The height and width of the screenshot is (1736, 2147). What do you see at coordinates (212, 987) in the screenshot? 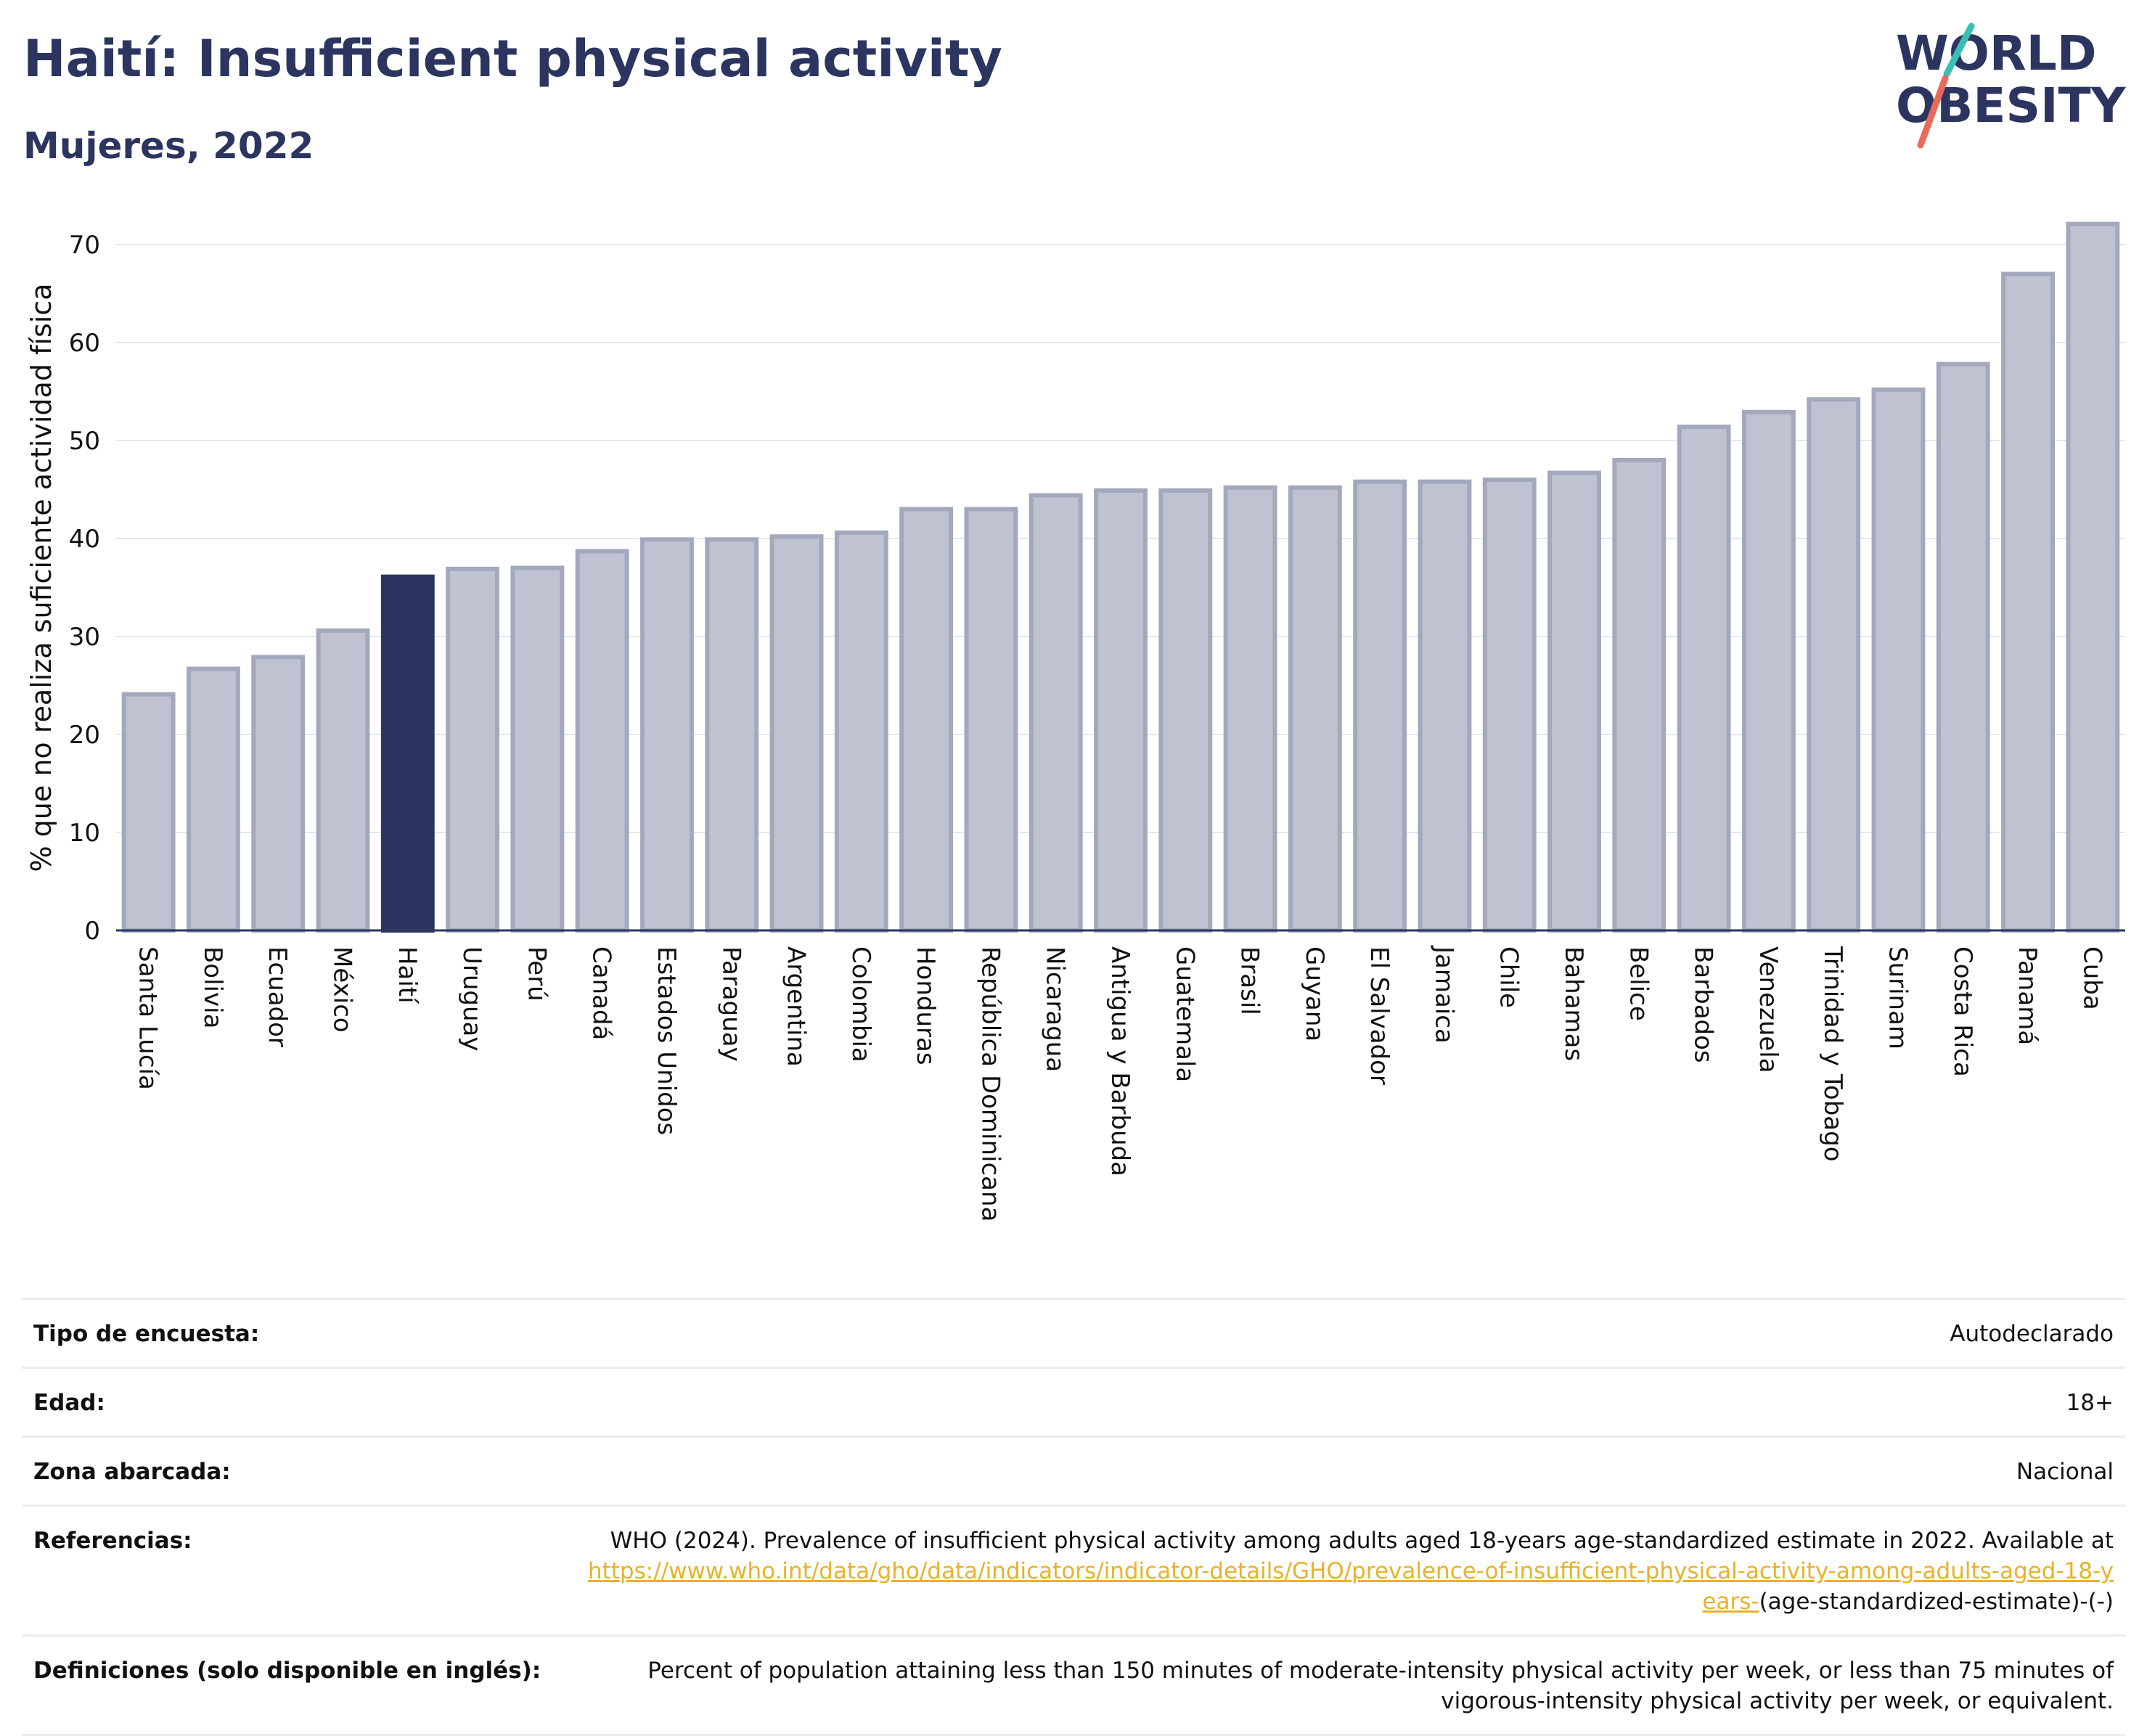
I see `x-tick-label: Bolivia` at bounding box center [212, 987].